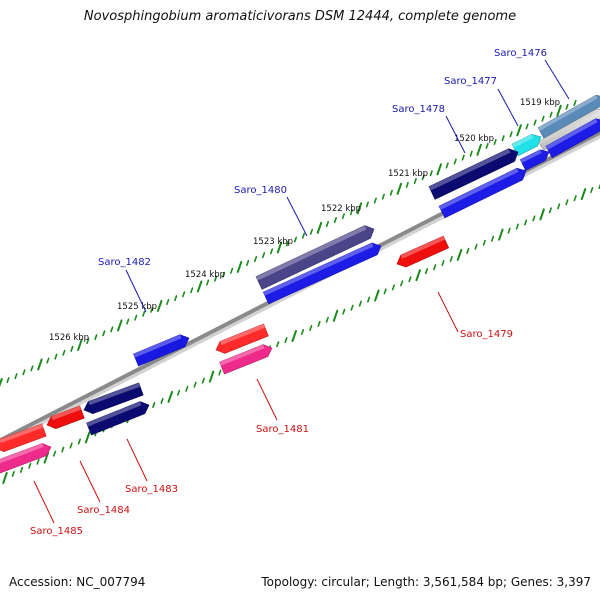  Describe the element at coordinates (151, 489) in the screenshot. I see `gene-label-Saro_1483: Saro_1483` at that location.